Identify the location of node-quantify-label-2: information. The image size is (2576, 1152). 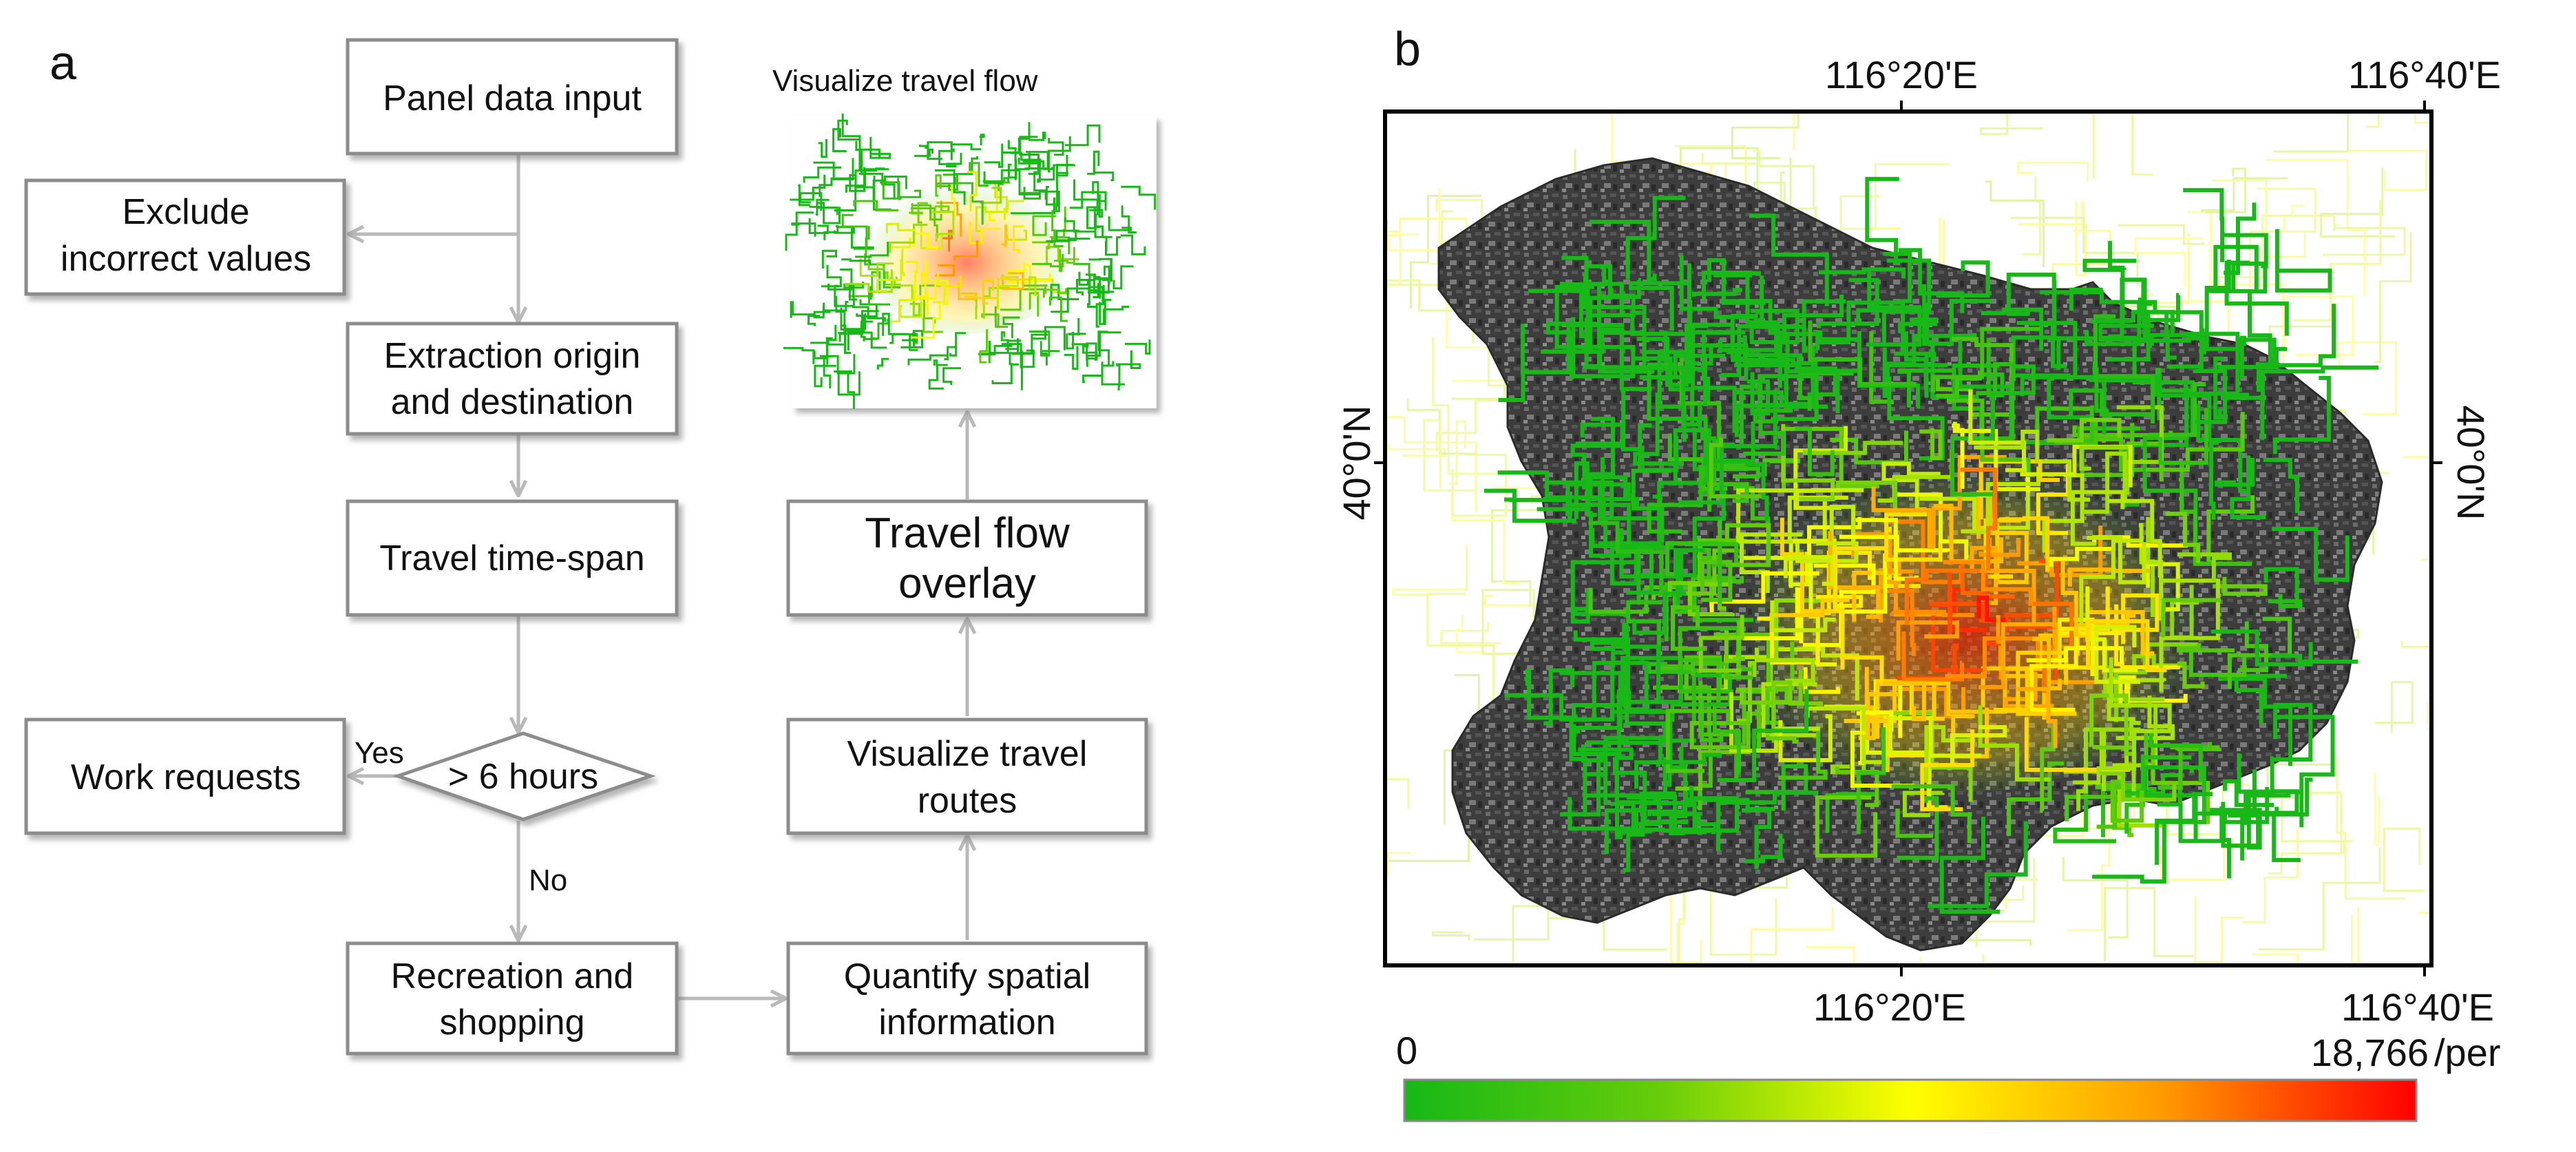
(967, 1023).